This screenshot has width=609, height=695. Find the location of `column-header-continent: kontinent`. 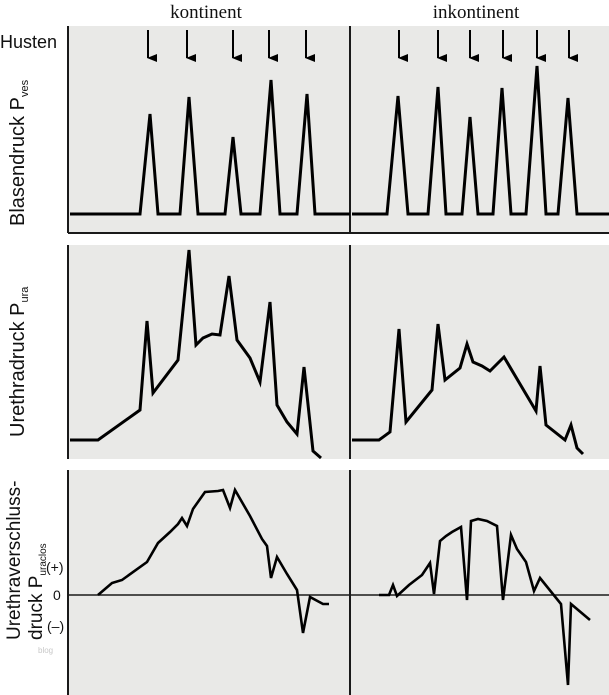

column-header-continent: kontinent is located at coordinates (206, 12).